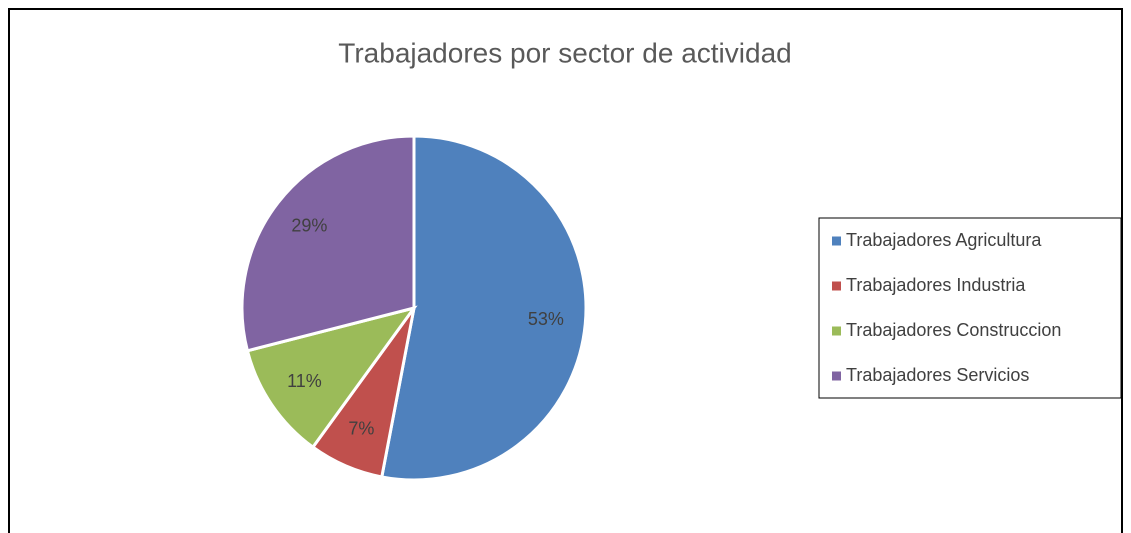 The height and width of the screenshot is (533, 1131). I want to click on data-label: 11%, so click(304, 381).